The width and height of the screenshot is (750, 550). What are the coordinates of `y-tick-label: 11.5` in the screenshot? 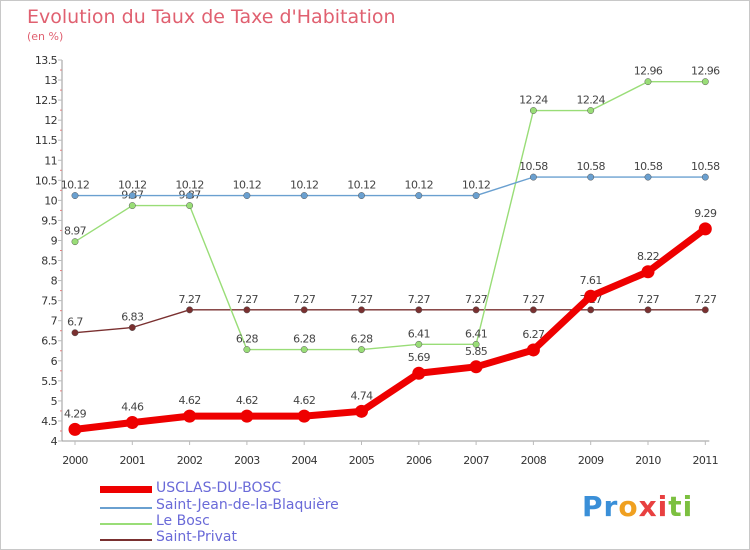 It's located at (46, 140).